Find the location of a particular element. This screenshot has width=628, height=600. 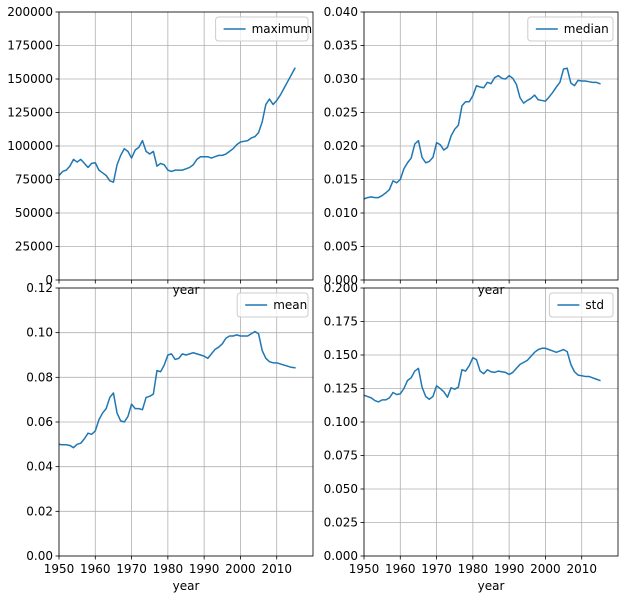

series-line-median is located at coordinates (482, 133).